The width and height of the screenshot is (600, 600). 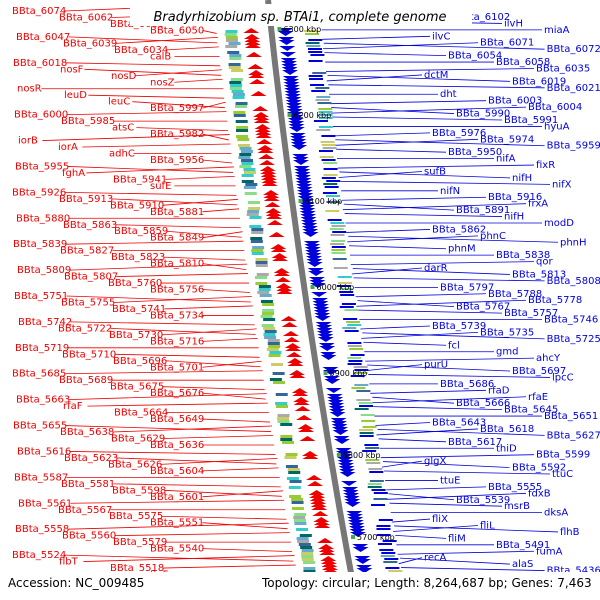 I want to click on gene-label: BBta_5599, so click(x=563, y=455).